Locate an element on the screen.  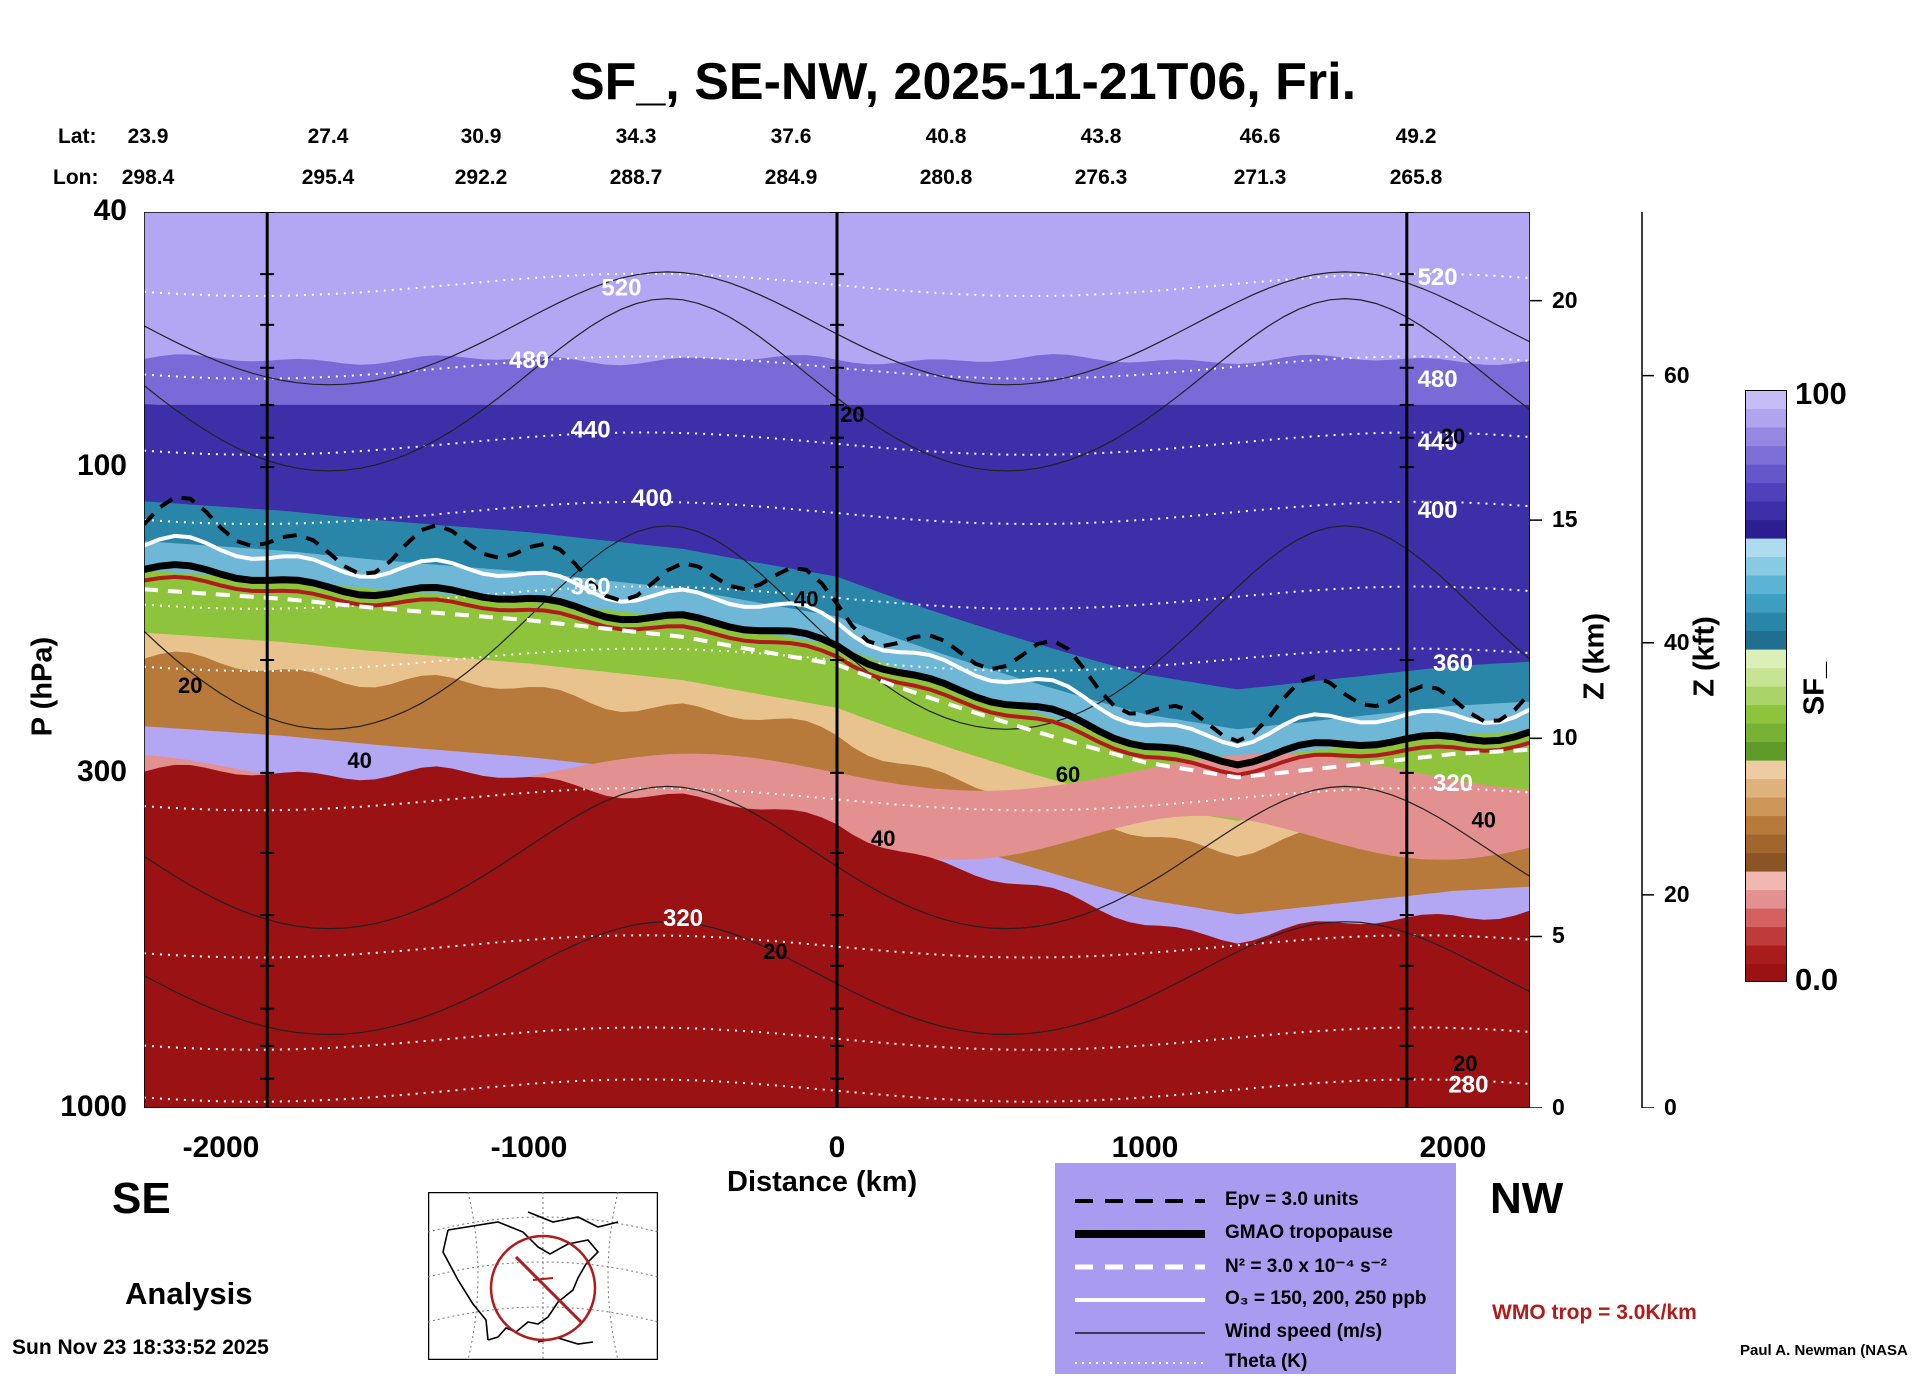
distance-tick-label: 1000 is located at coordinates (1145, 1147).